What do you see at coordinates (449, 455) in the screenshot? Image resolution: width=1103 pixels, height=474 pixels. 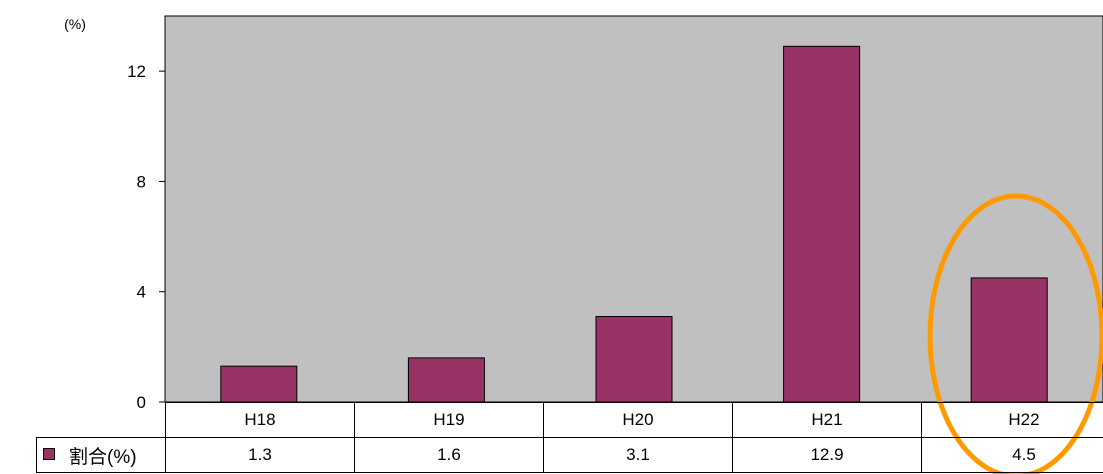 I see `value-cell: 1.6` at bounding box center [449, 455].